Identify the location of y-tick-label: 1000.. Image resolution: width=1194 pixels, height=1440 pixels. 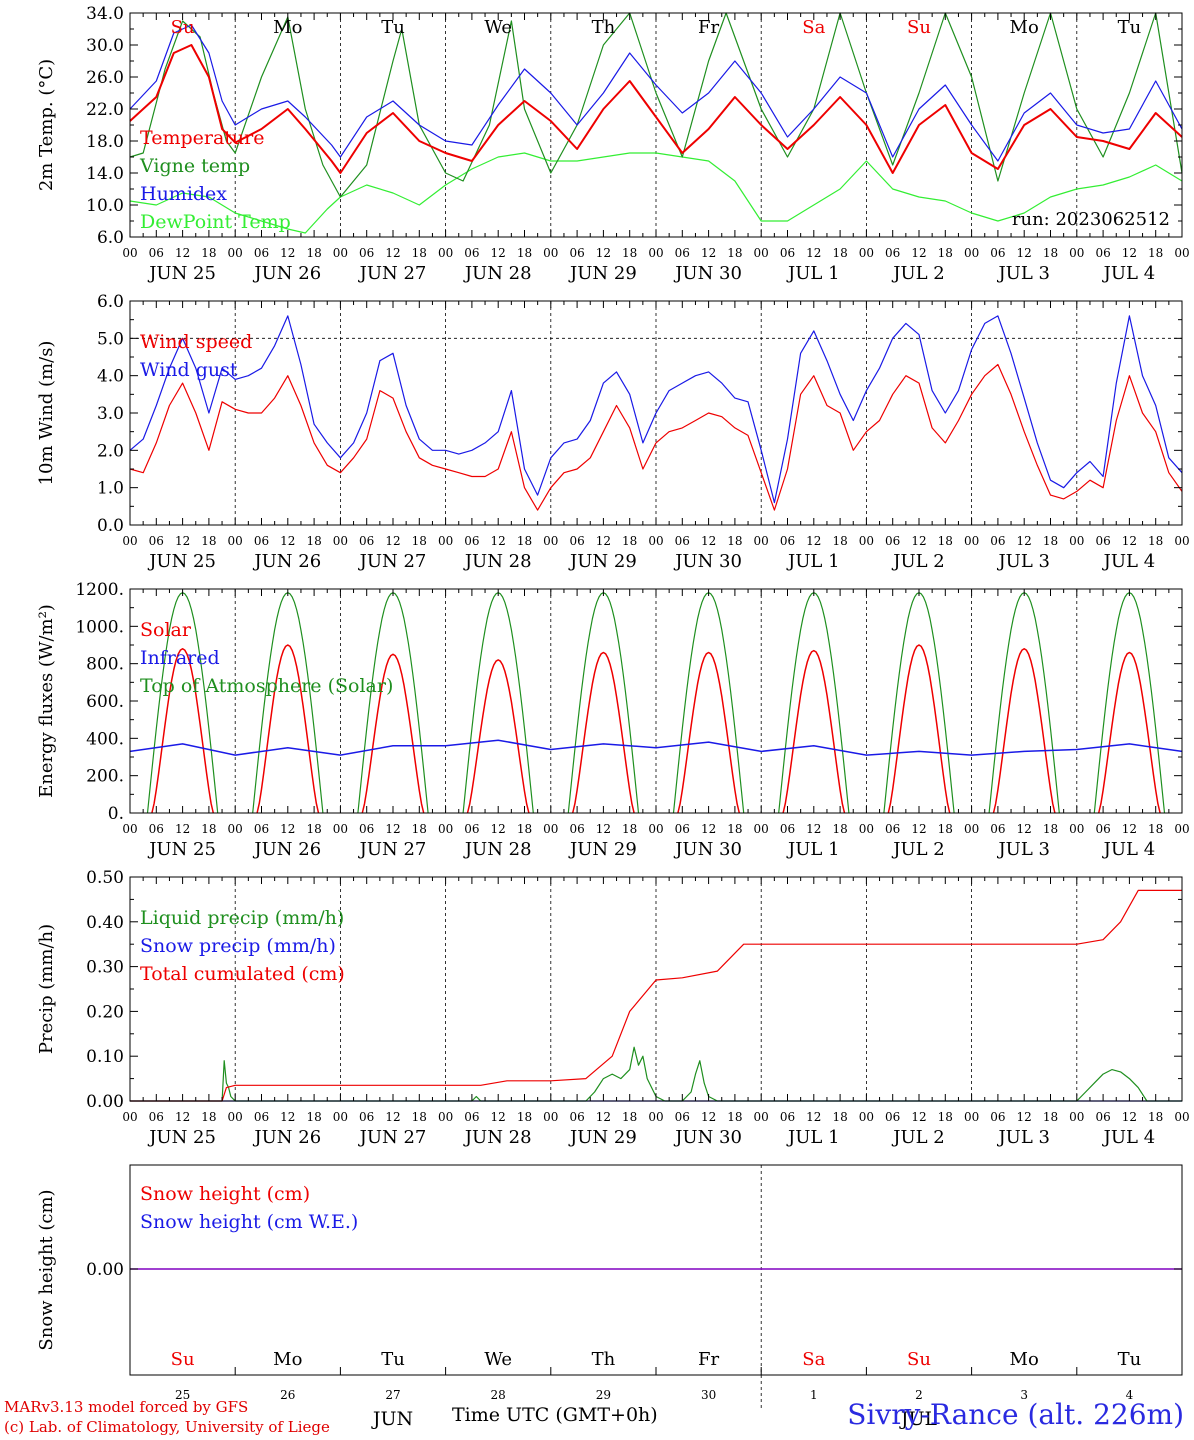
(99, 627).